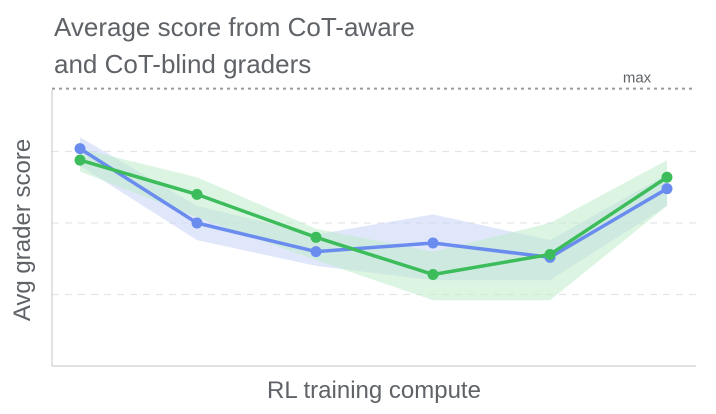  Describe the element at coordinates (637, 78) in the screenshot. I see `max-label: max` at that location.